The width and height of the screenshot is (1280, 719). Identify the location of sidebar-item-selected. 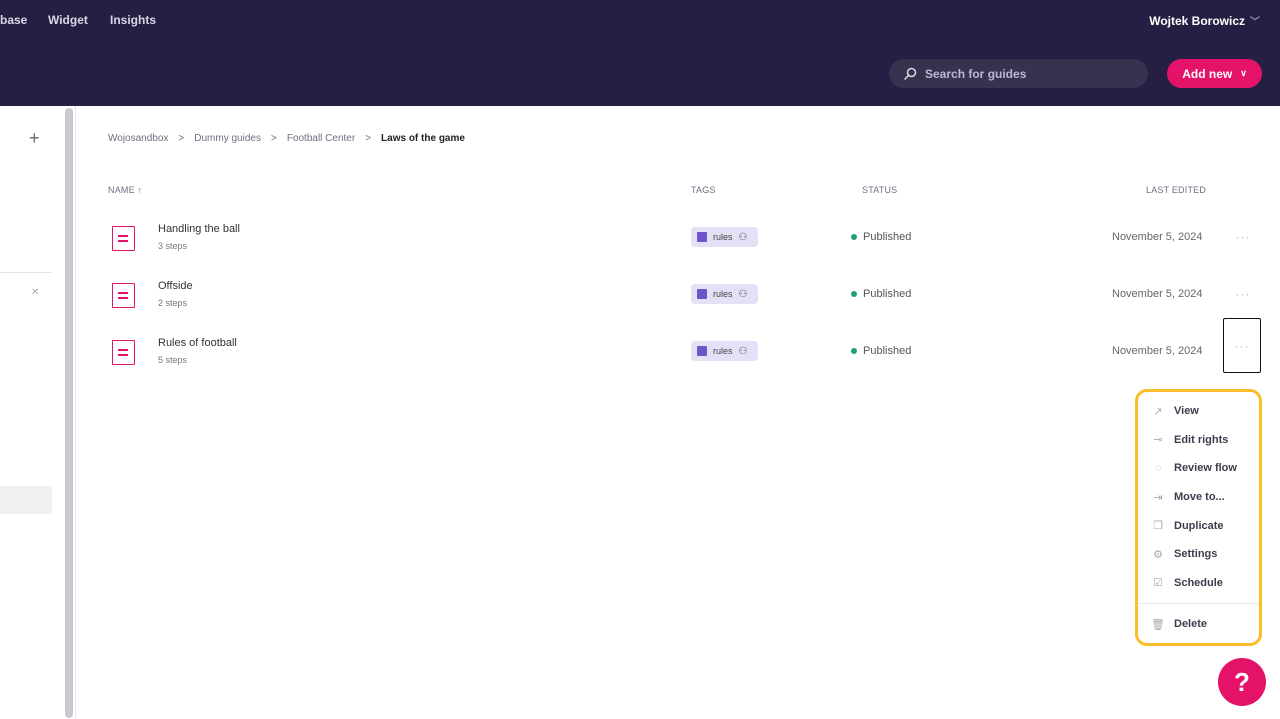
(26, 500).